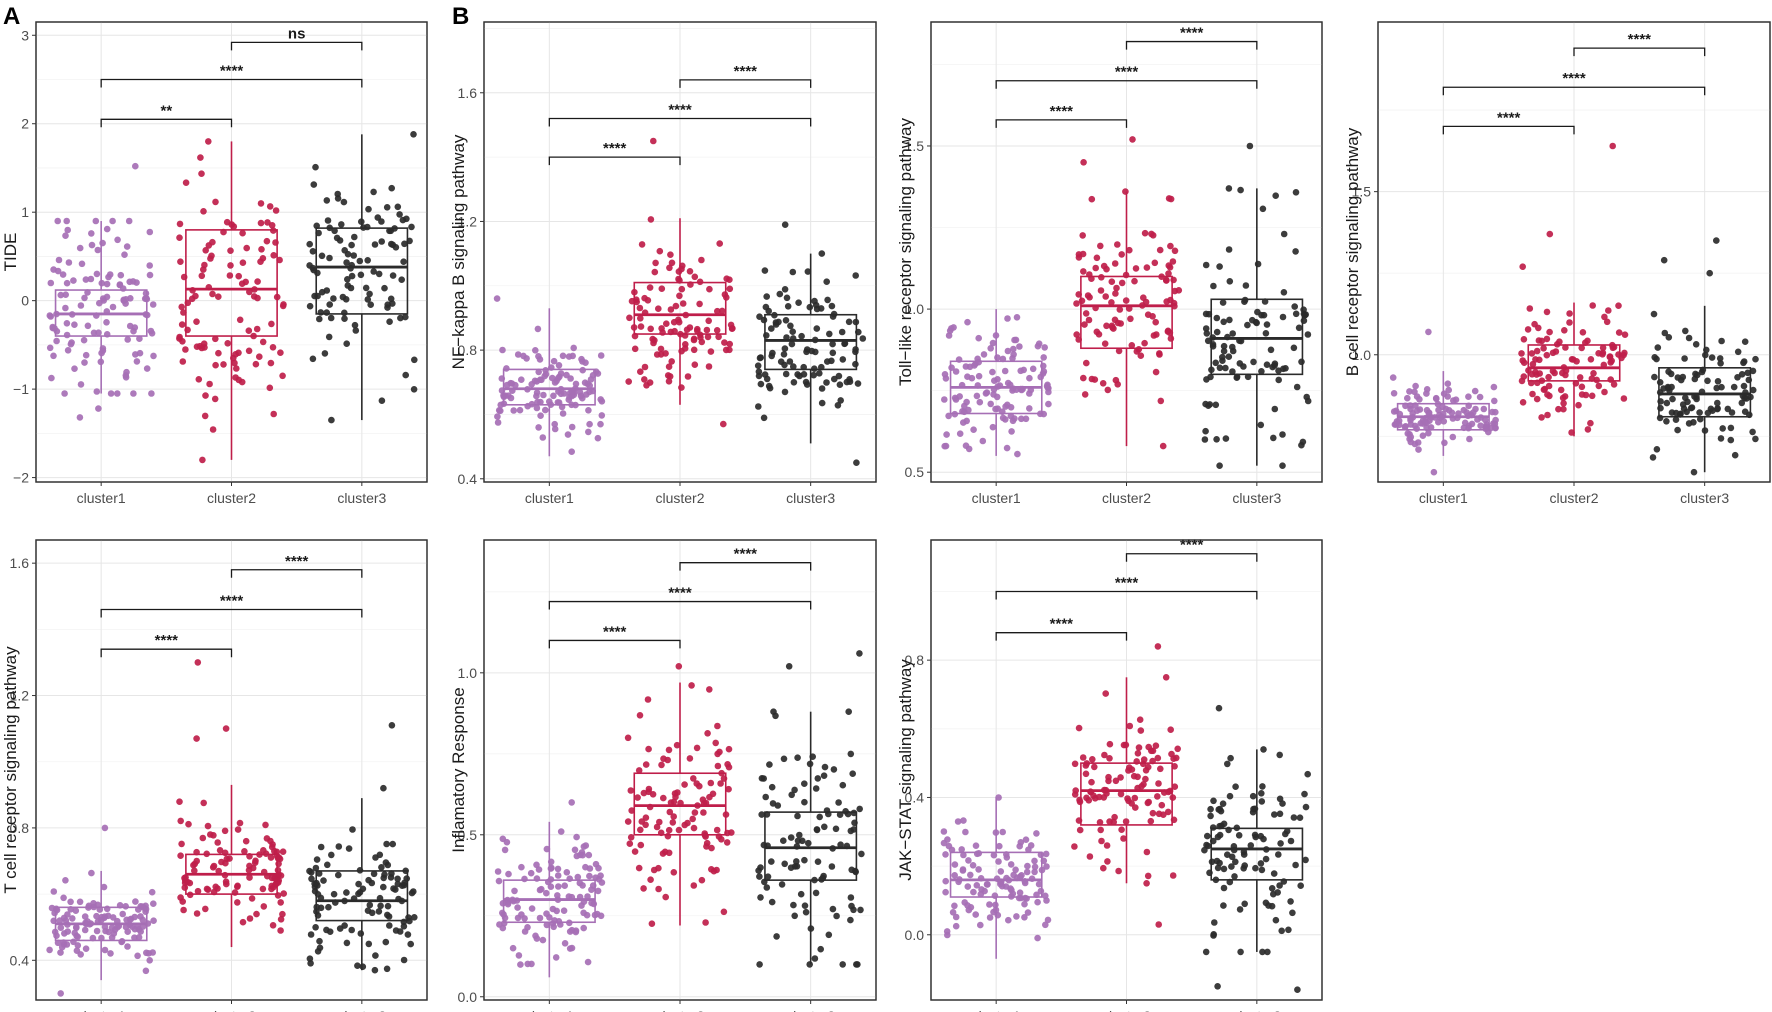 The width and height of the screenshot is (1772, 1012). Describe the element at coordinates (680, 114) in the screenshot. I see `significance-bracket: ****` at that location.